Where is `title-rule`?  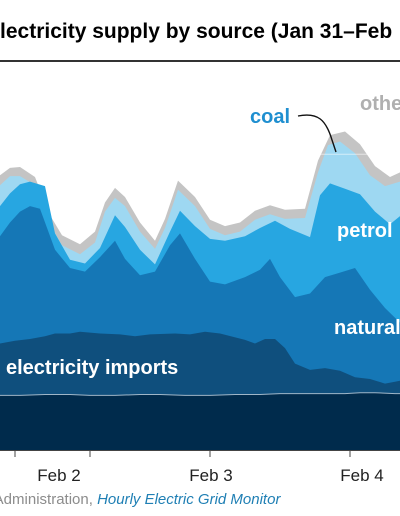 title-rule is located at coordinates (200, 61).